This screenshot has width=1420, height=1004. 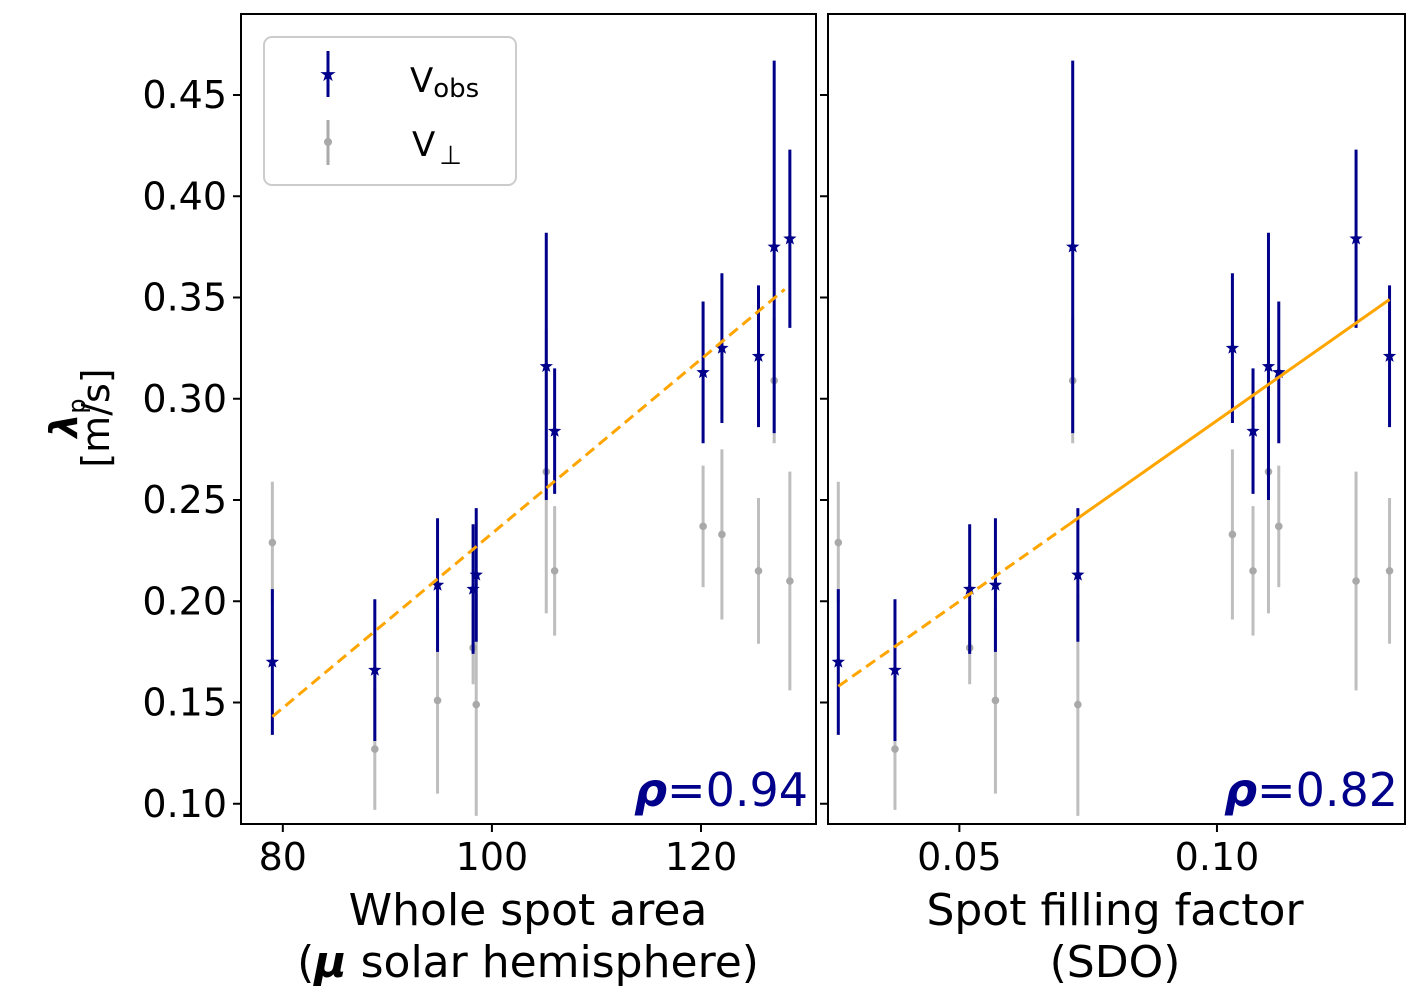 What do you see at coordinates (437, 148) in the screenshot?
I see `legend-perp-label: V ⊥` at bounding box center [437, 148].